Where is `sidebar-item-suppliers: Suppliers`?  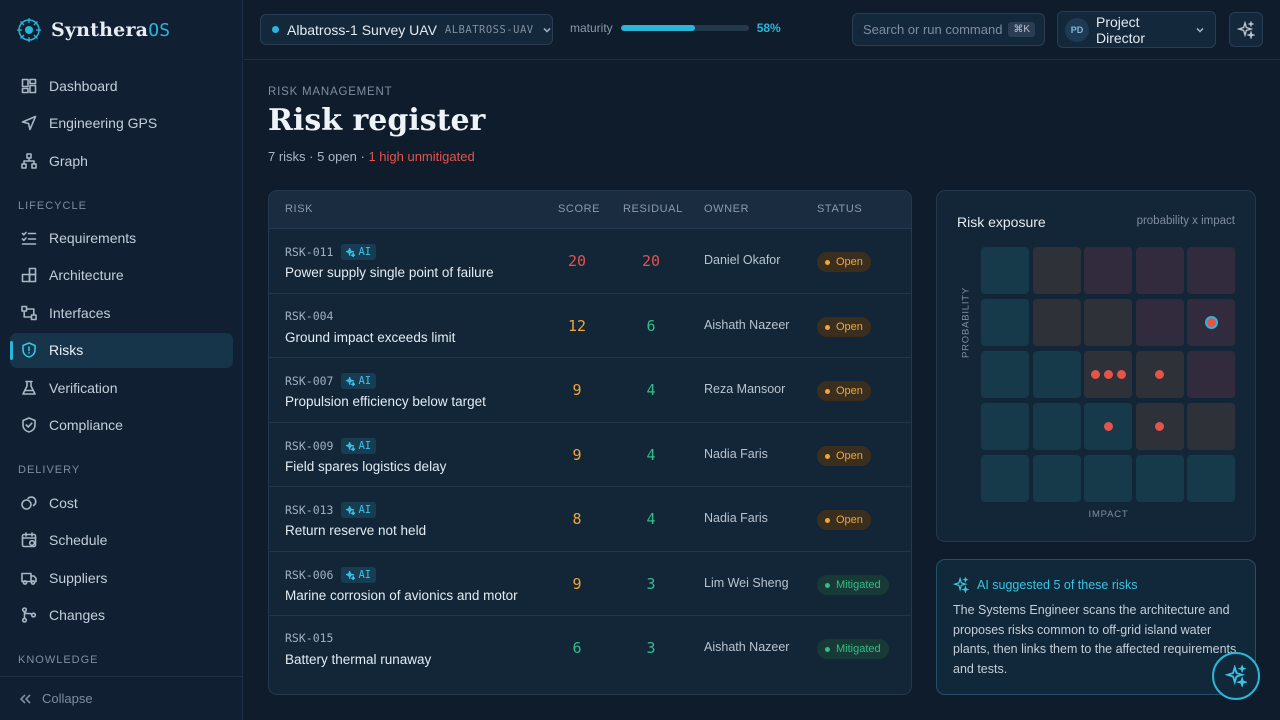 sidebar-item-suppliers: Suppliers is located at coordinates (121, 577).